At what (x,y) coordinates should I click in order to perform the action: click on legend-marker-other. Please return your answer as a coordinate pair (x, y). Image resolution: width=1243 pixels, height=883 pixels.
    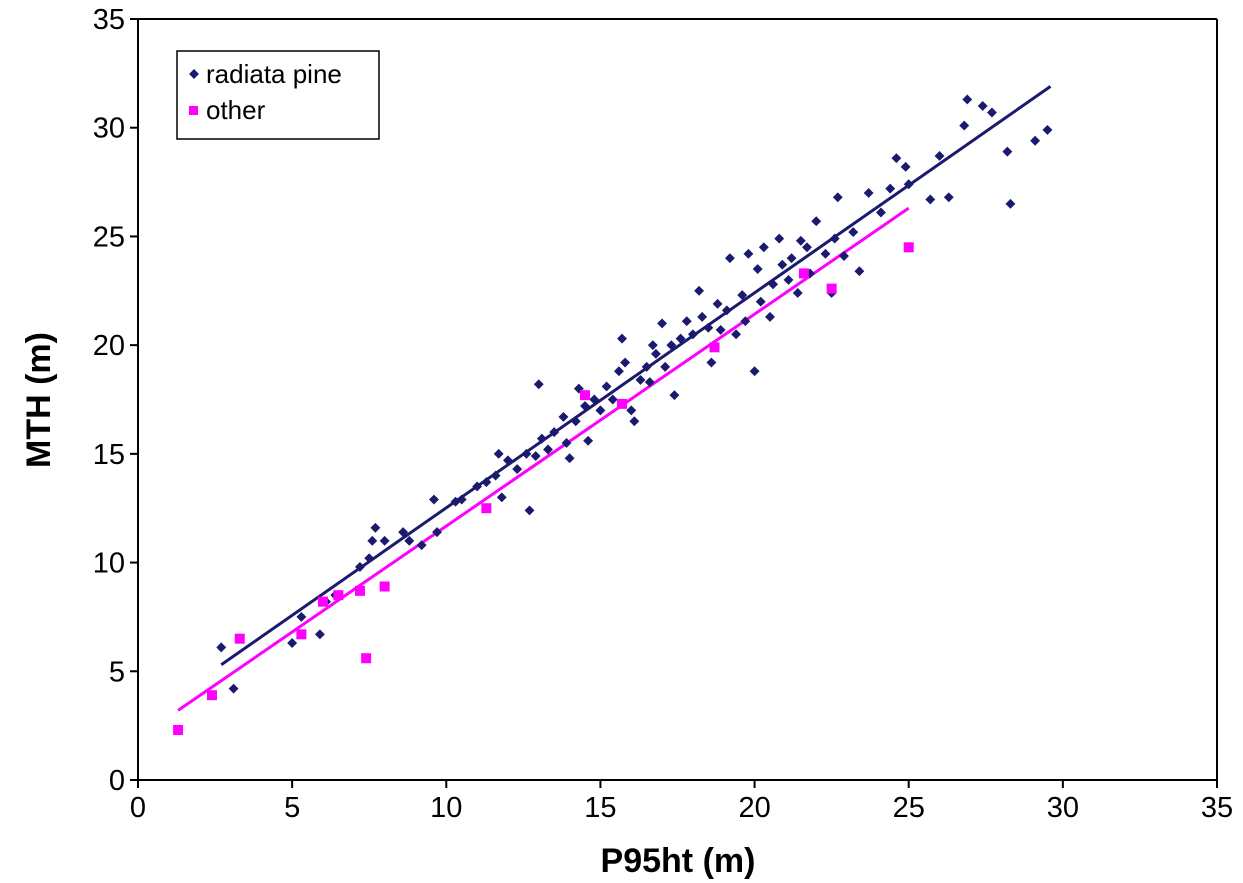
    Looking at the image, I should click on (193, 110).